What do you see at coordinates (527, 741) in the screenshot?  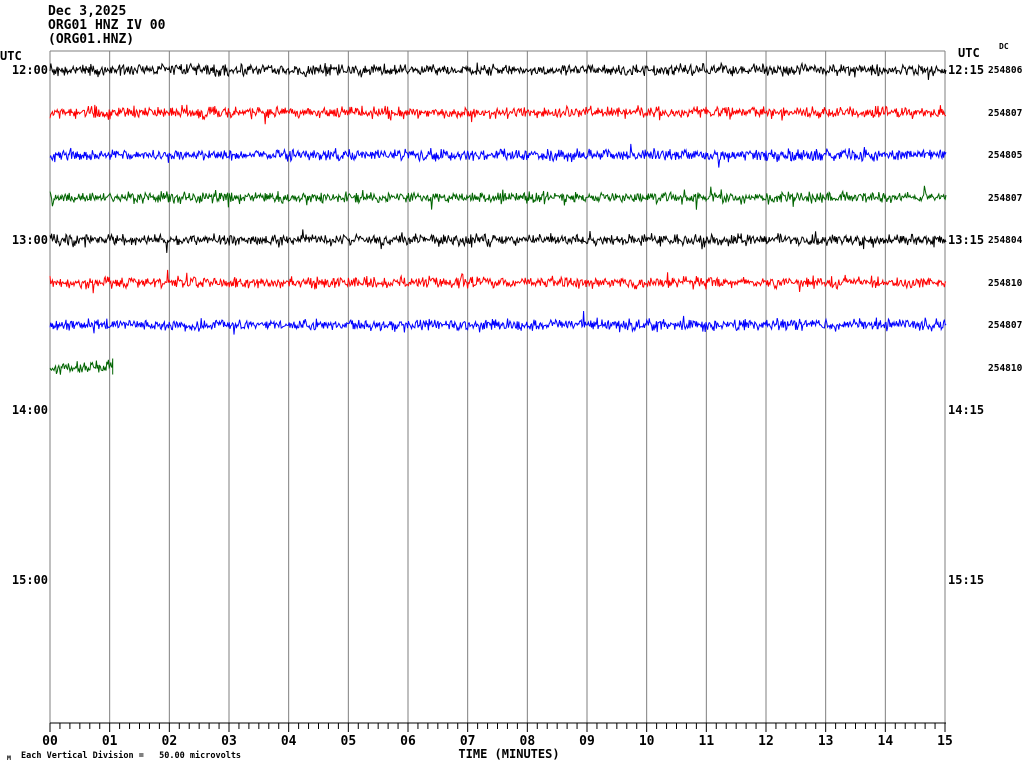 I see `x-tick-label: 08` at bounding box center [527, 741].